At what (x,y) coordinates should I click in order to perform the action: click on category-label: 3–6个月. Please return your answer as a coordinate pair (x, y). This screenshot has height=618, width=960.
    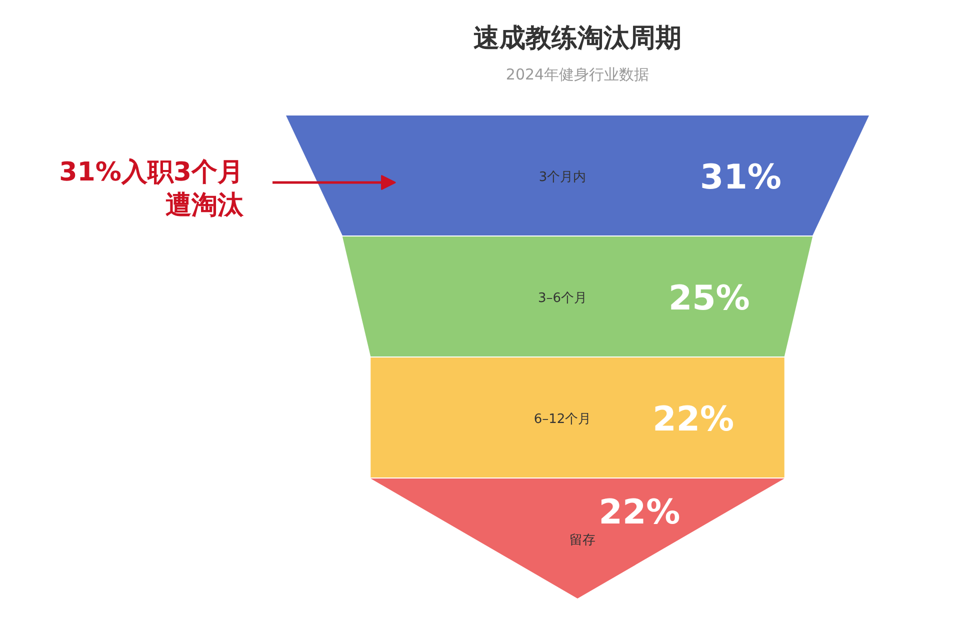
    Looking at the image, I should click on (563, 298).